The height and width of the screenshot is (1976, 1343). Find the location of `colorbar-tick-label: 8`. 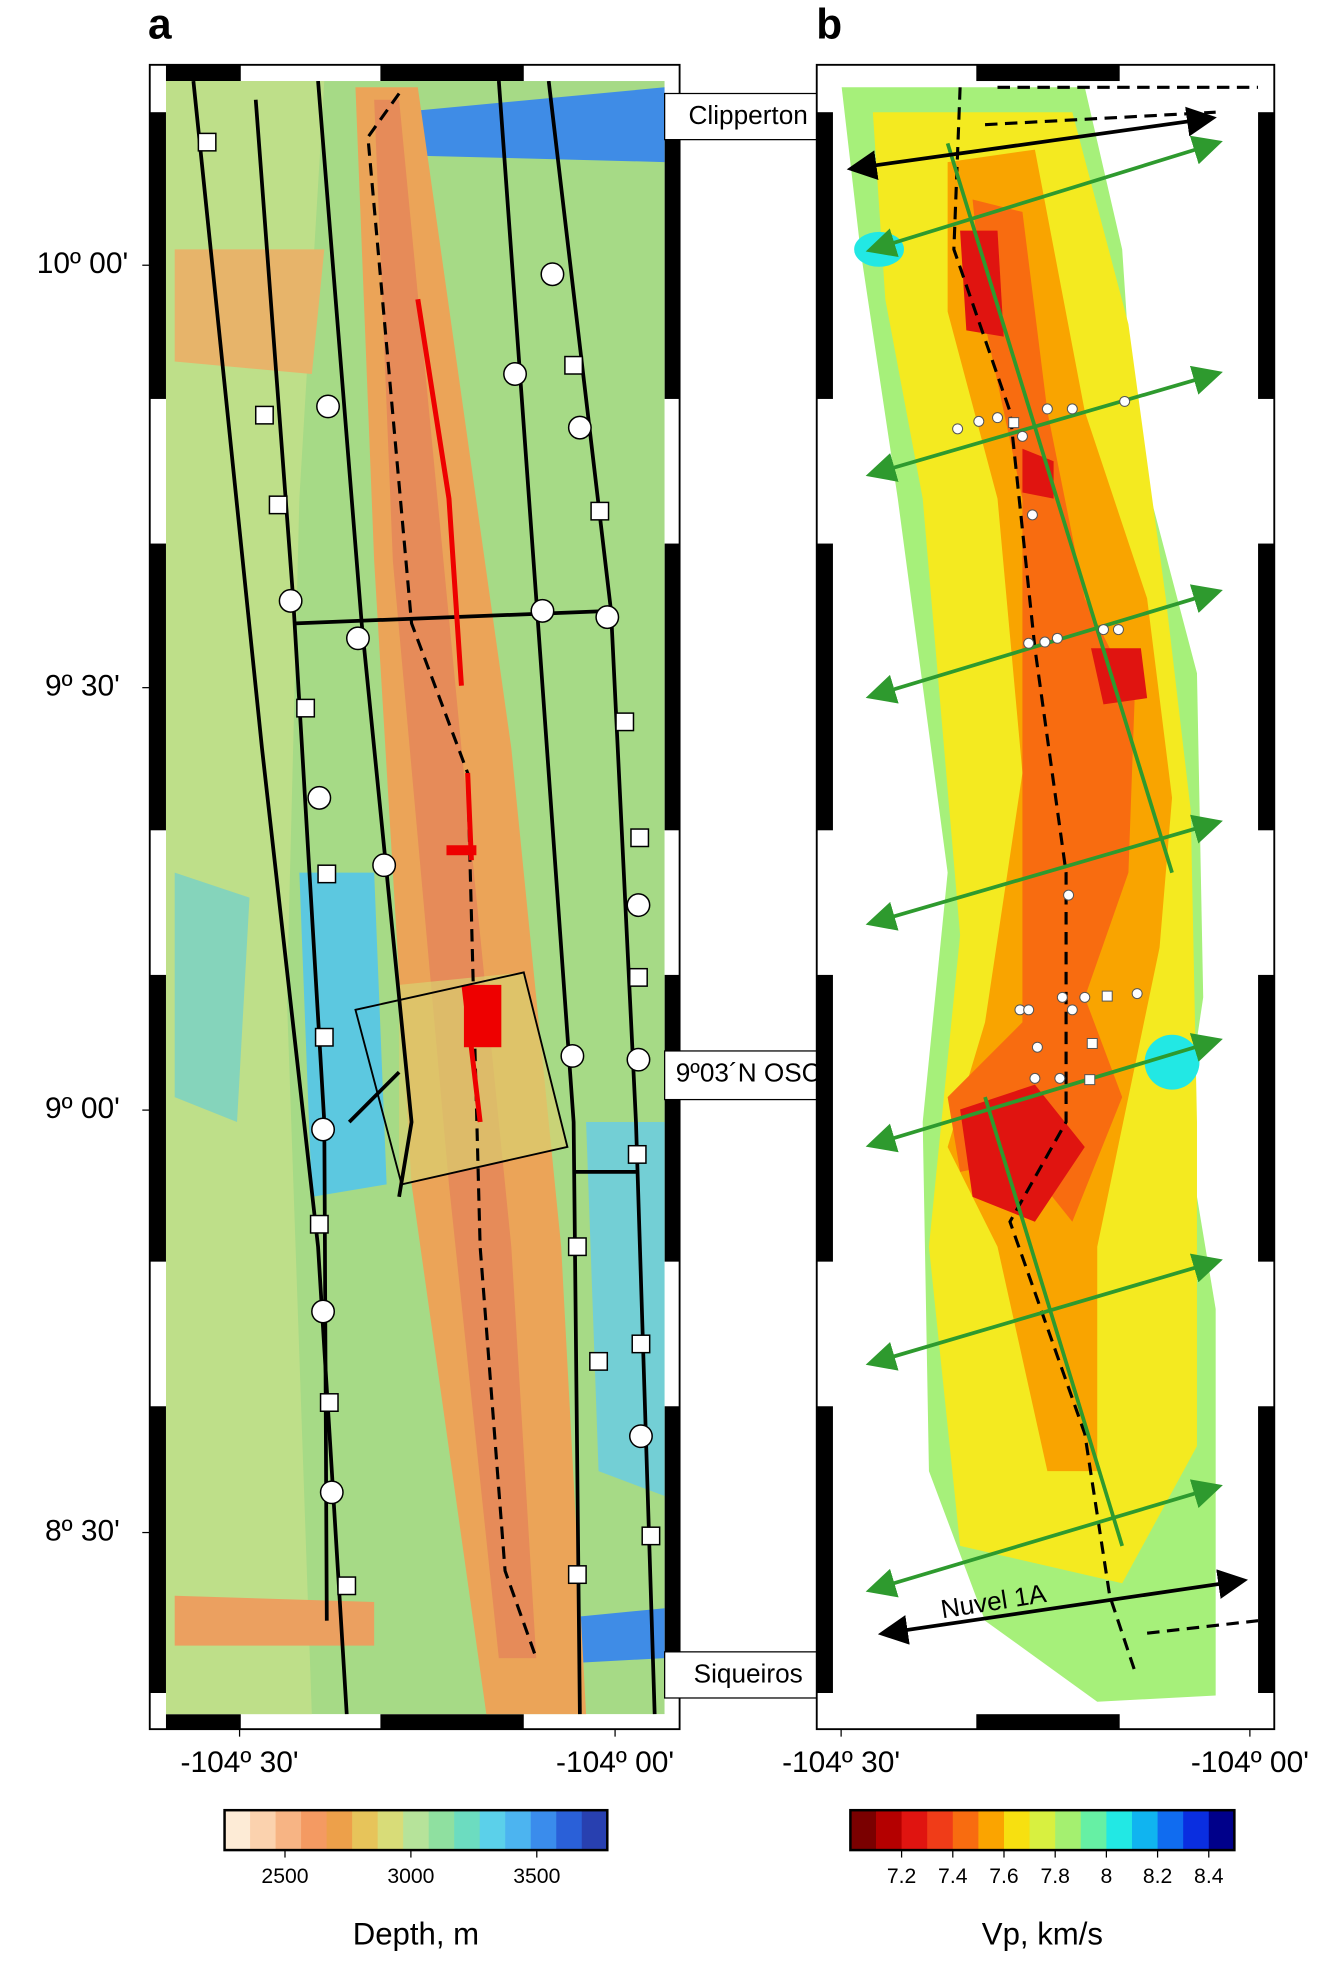

colorbar-tick-label: 8 is located at coordinates (1106, 1876).